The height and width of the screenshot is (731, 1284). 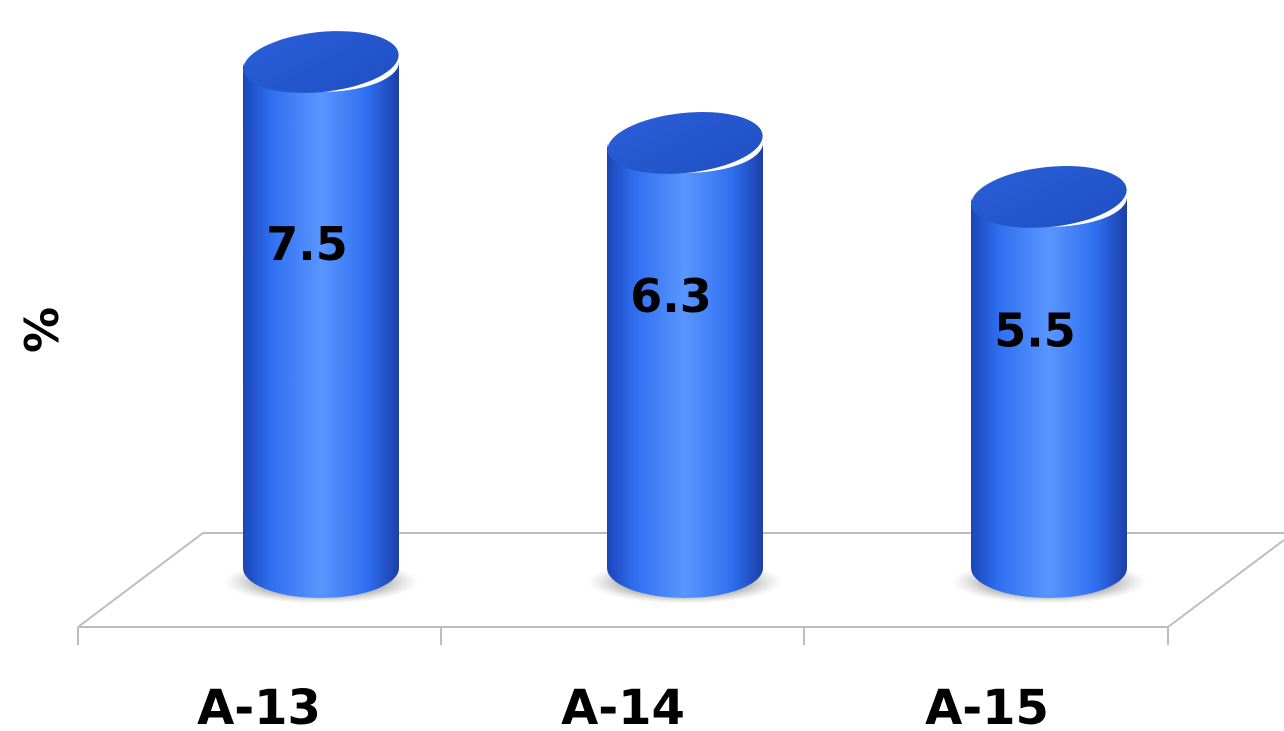 I want to click on data-label: 6.3, so click(x=671, y=296).